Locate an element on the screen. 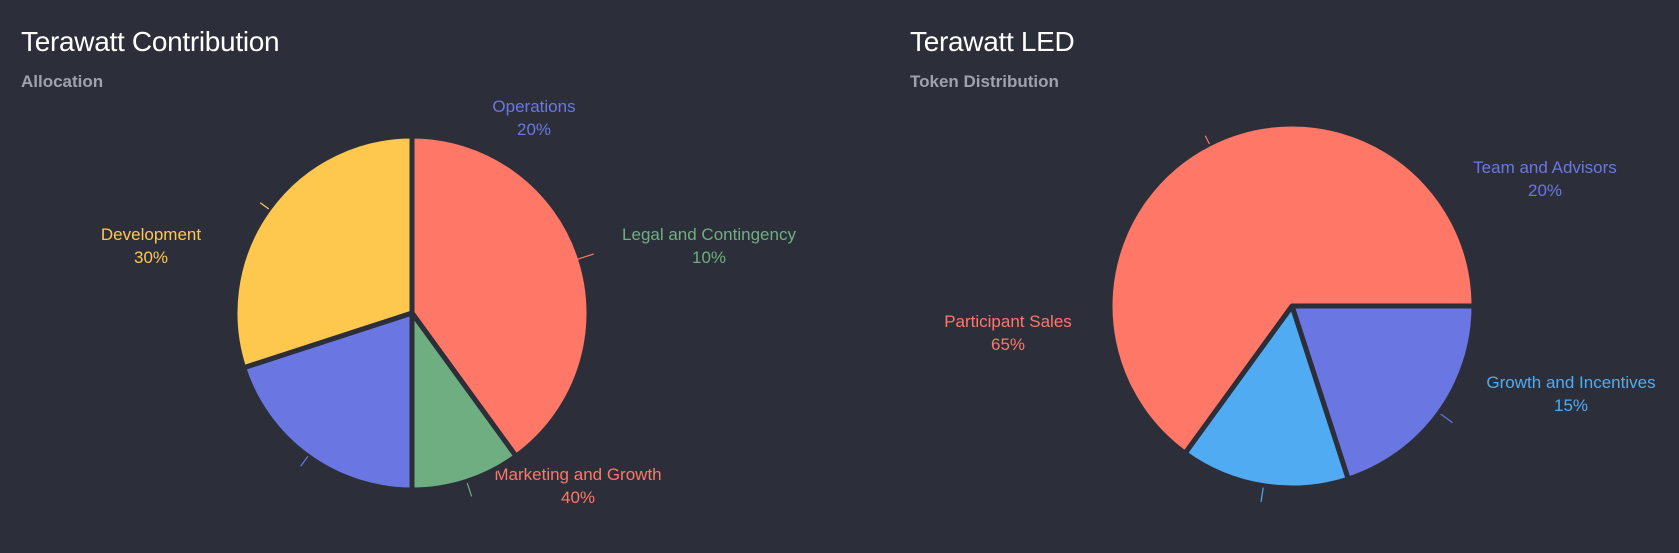  slice-name-label: Legal and Contingency is located at coordinates (709, 234).